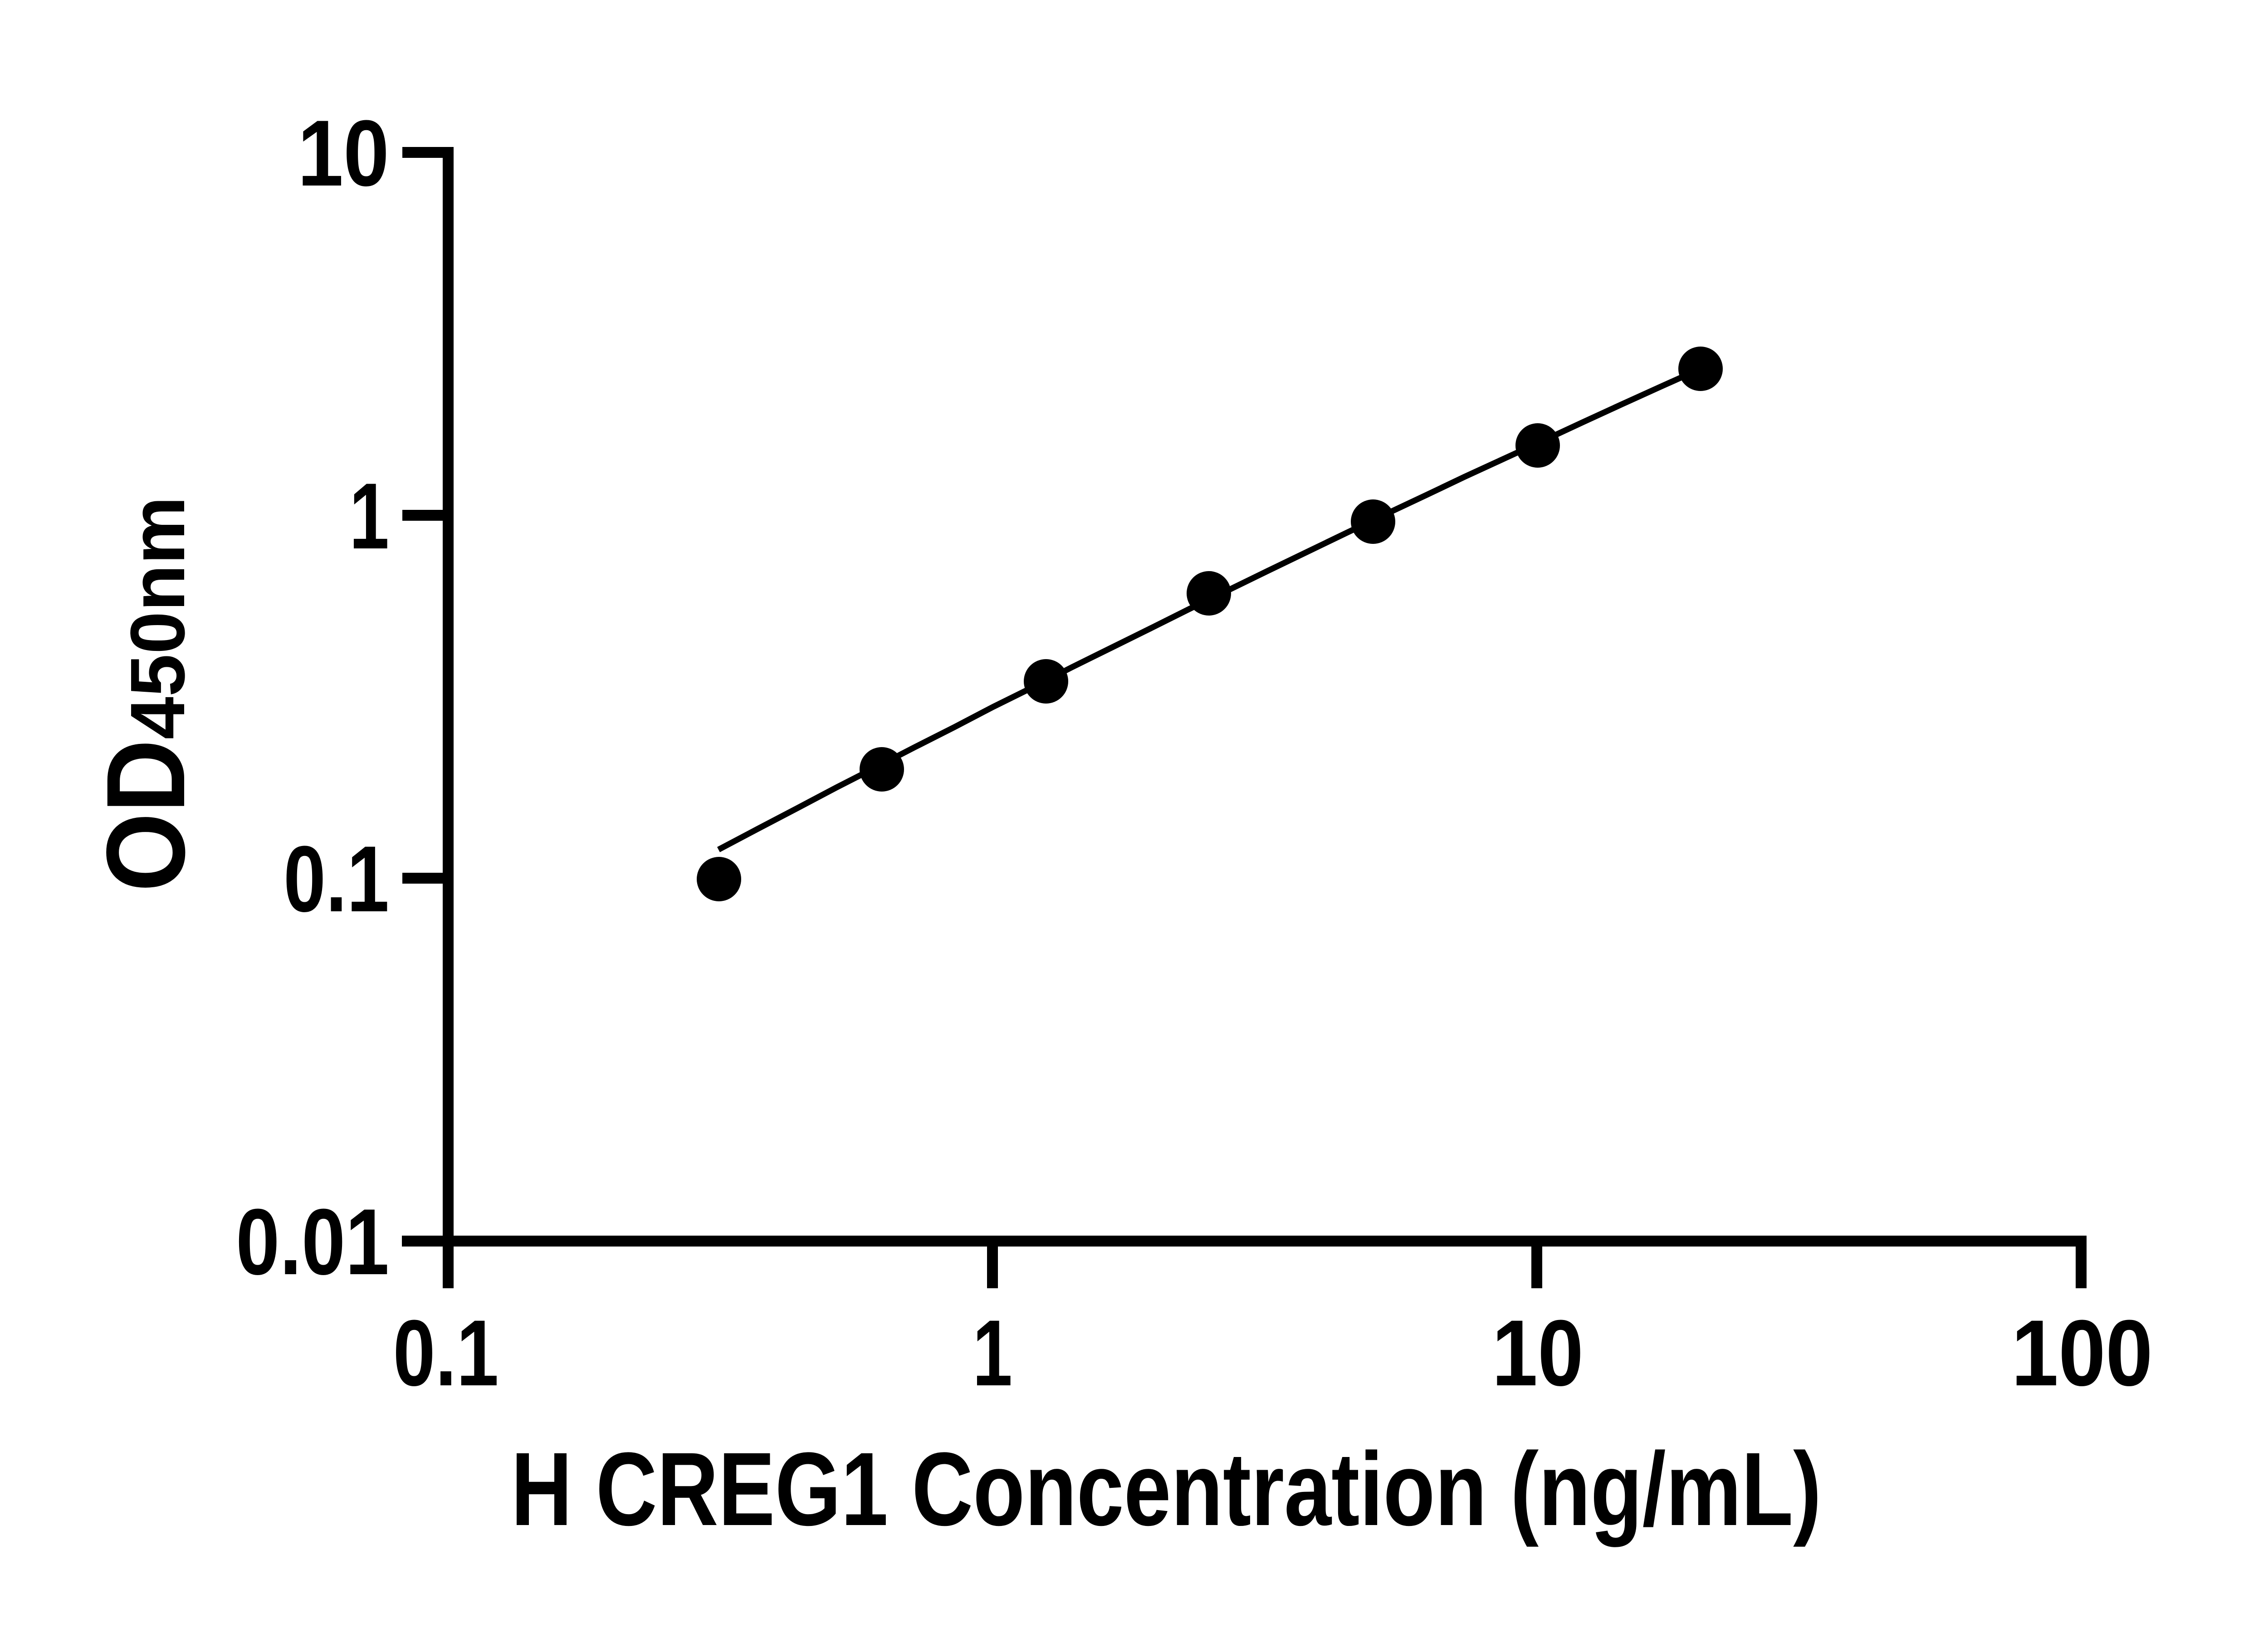  Describe the element at coordinates (146, 815) in the screenshot. I see `svg-text: OD` at that location.